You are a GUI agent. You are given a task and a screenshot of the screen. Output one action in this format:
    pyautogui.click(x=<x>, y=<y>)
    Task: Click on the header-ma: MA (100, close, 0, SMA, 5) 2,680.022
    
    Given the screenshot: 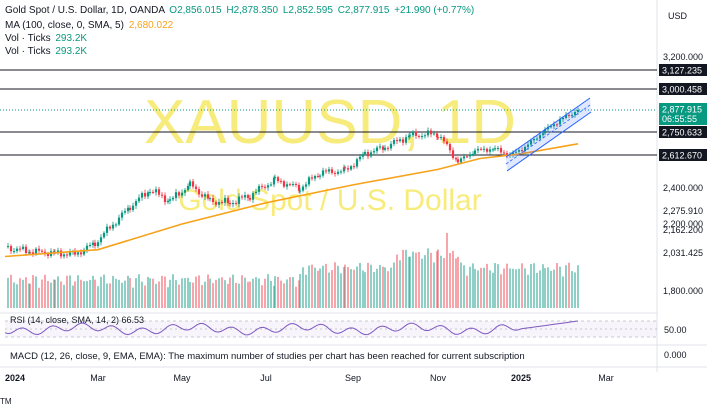 What is the action you would take?
    pyautogui.click(x=89, y=26)
    